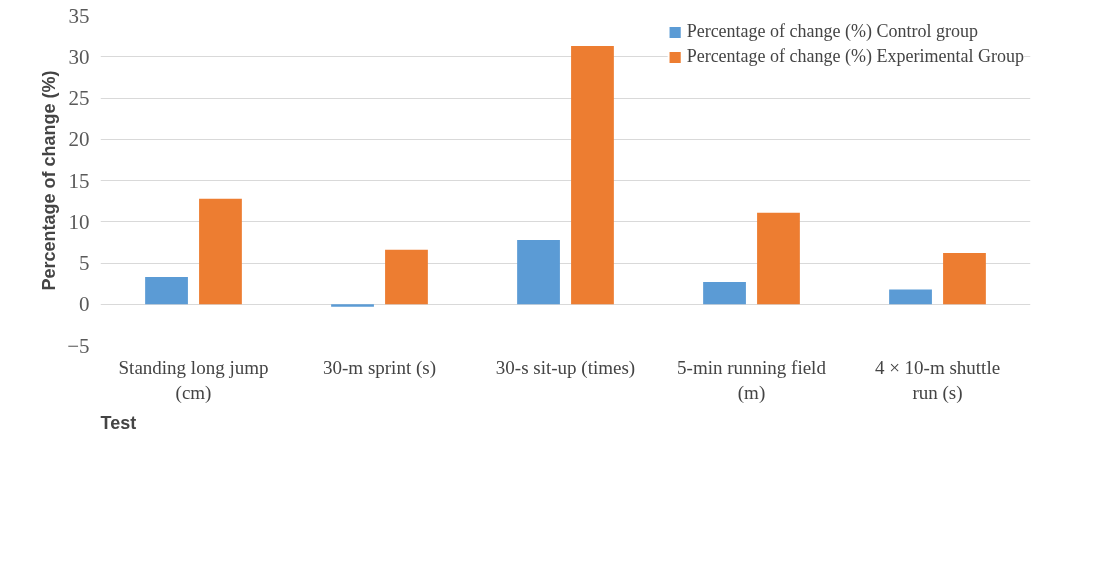 The height and width of the screenshot is (563, 1109). I want to click on legend-label: Percentage of change (%) Experimental Group, so click(855, 56).